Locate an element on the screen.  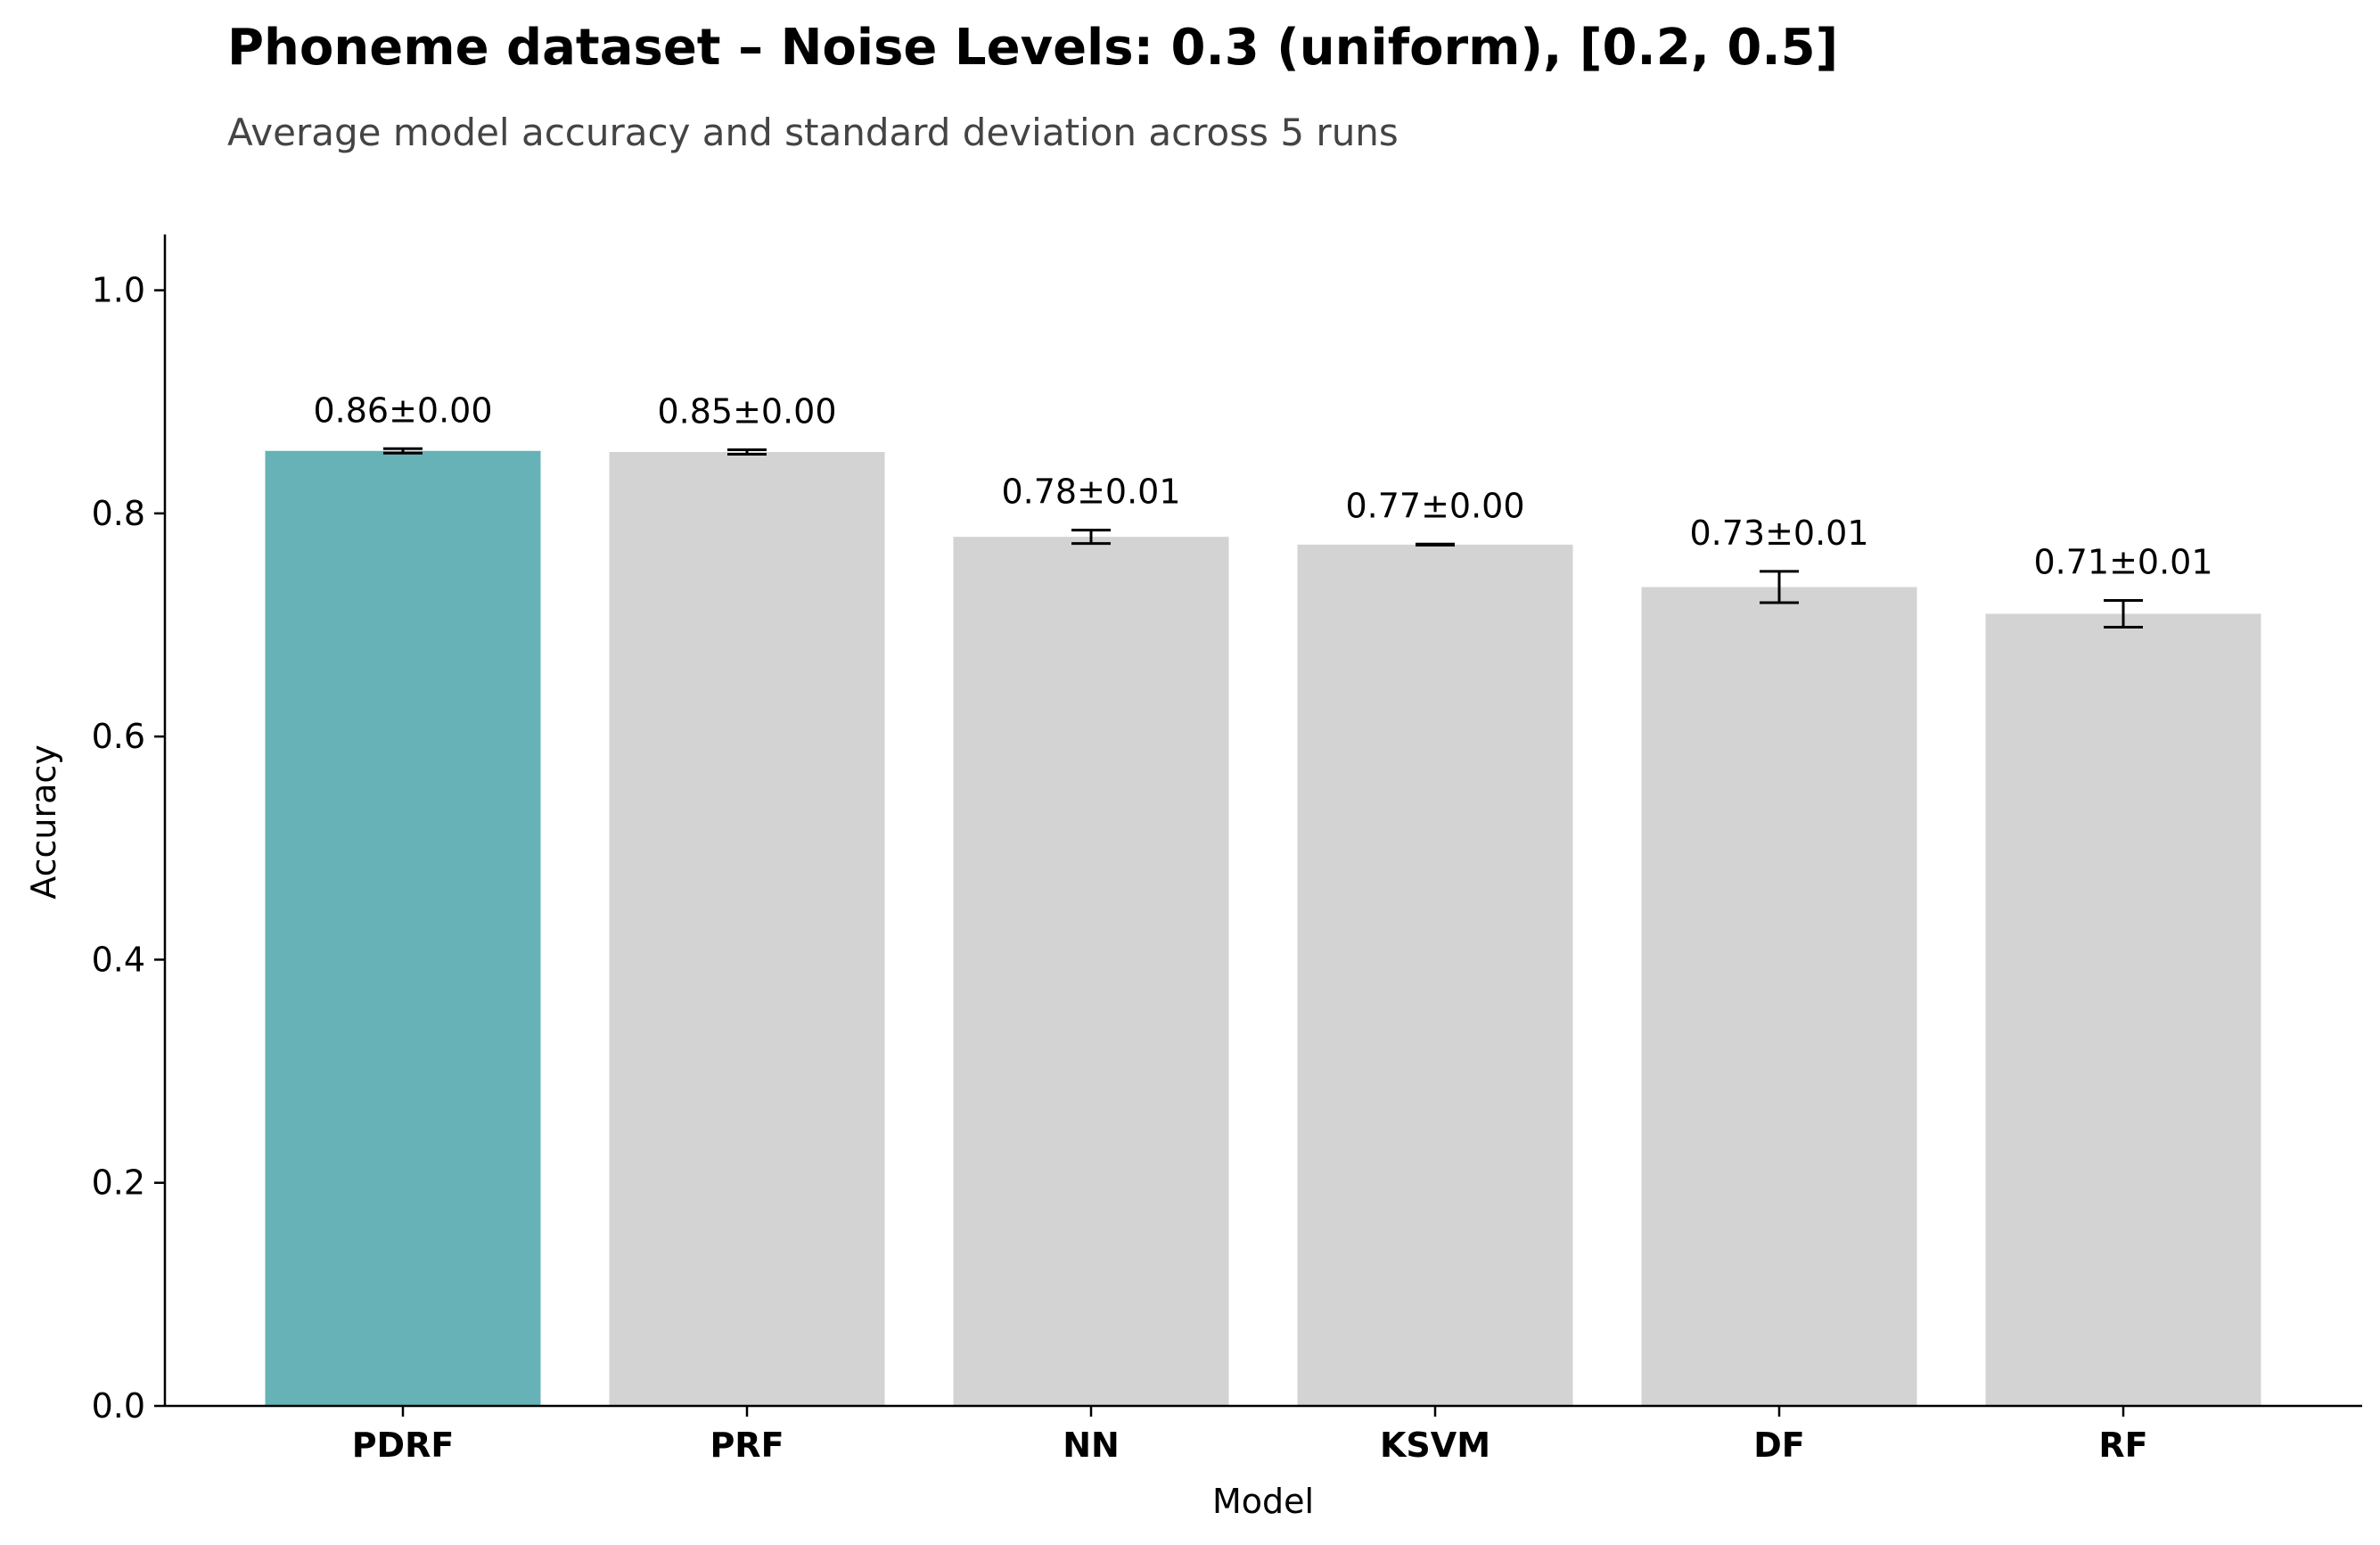
bar-ksvm is located at coordinates (1435, 975).